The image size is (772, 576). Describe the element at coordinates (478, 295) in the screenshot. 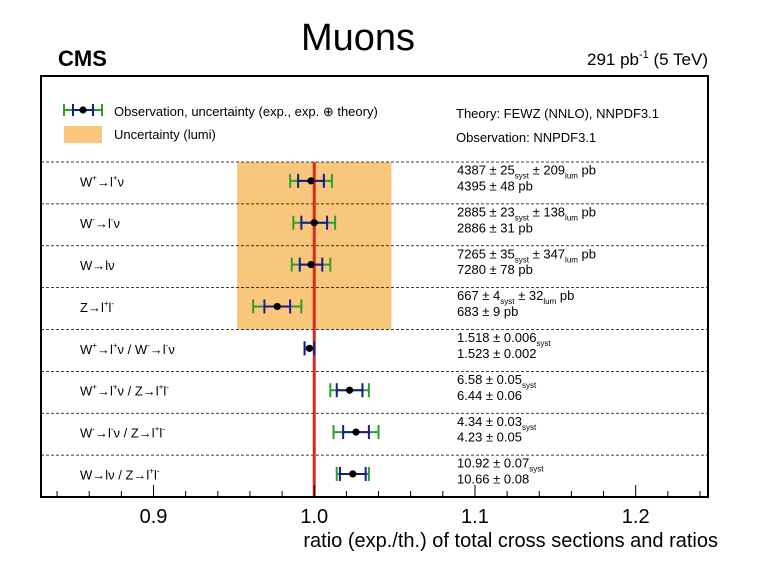

I see `text-part: 667 ± 4` at that location.